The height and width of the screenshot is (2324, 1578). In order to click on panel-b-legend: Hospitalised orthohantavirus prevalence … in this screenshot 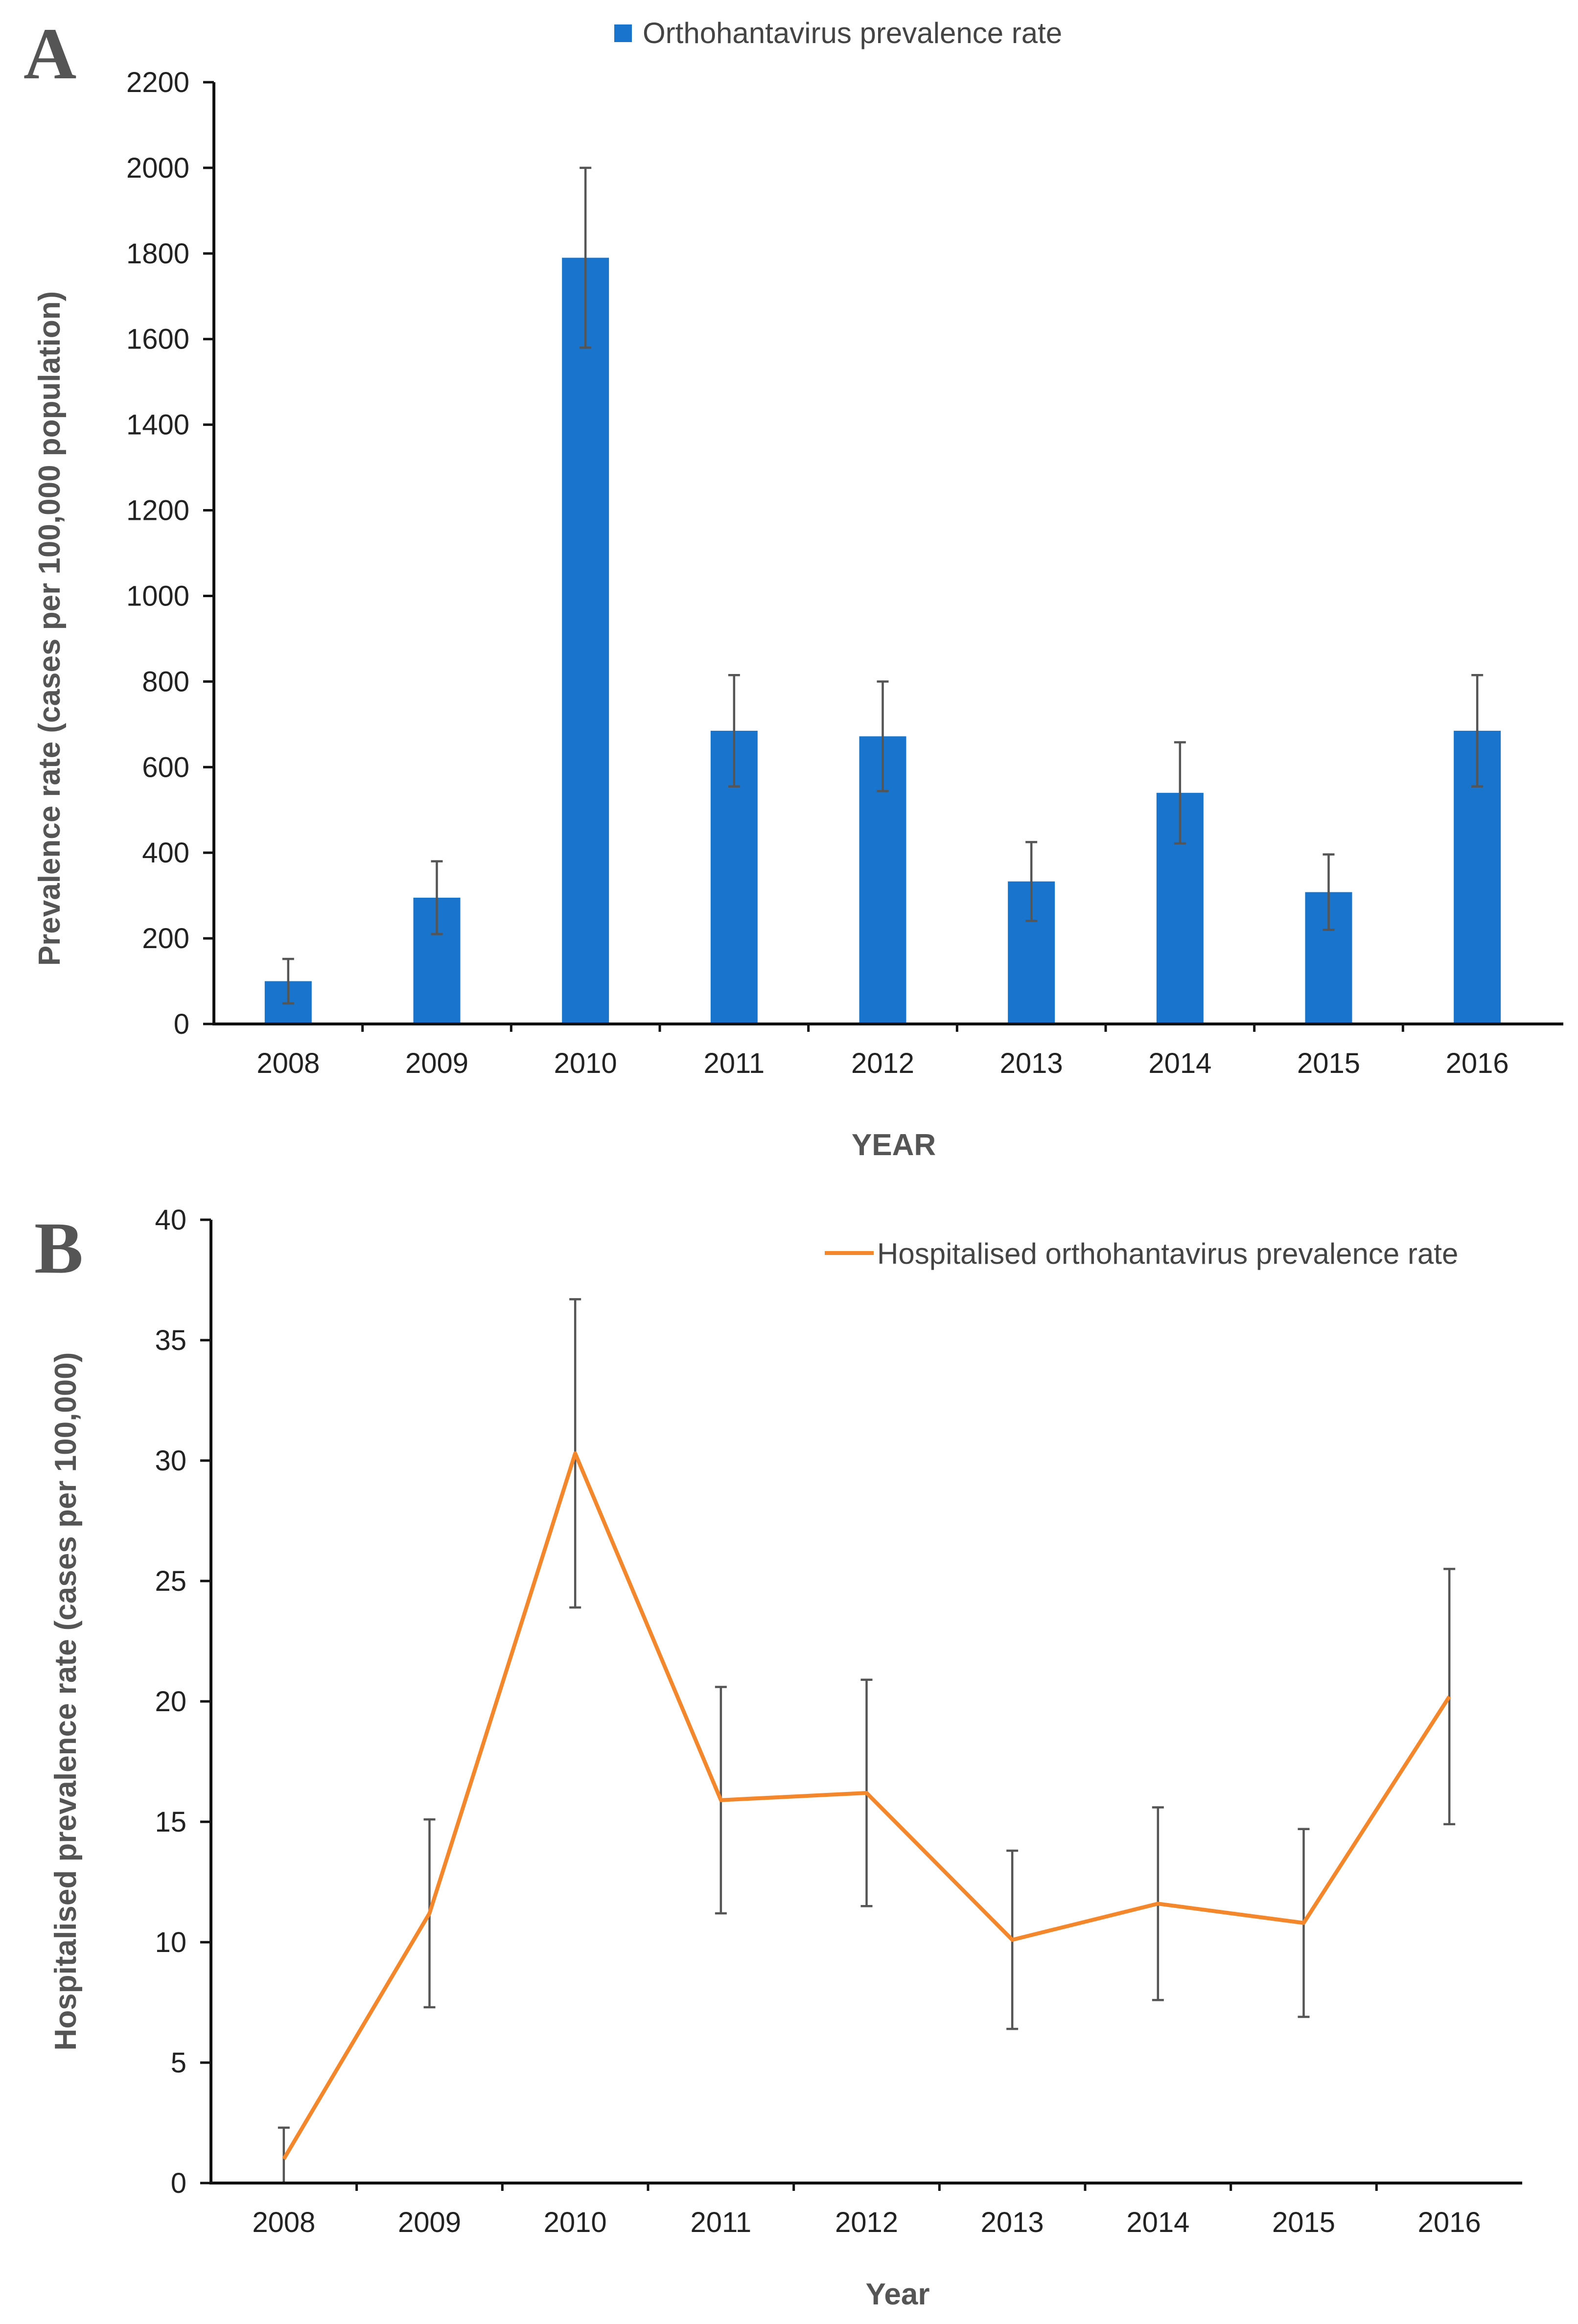, I will do `click(1141, 1253)`.